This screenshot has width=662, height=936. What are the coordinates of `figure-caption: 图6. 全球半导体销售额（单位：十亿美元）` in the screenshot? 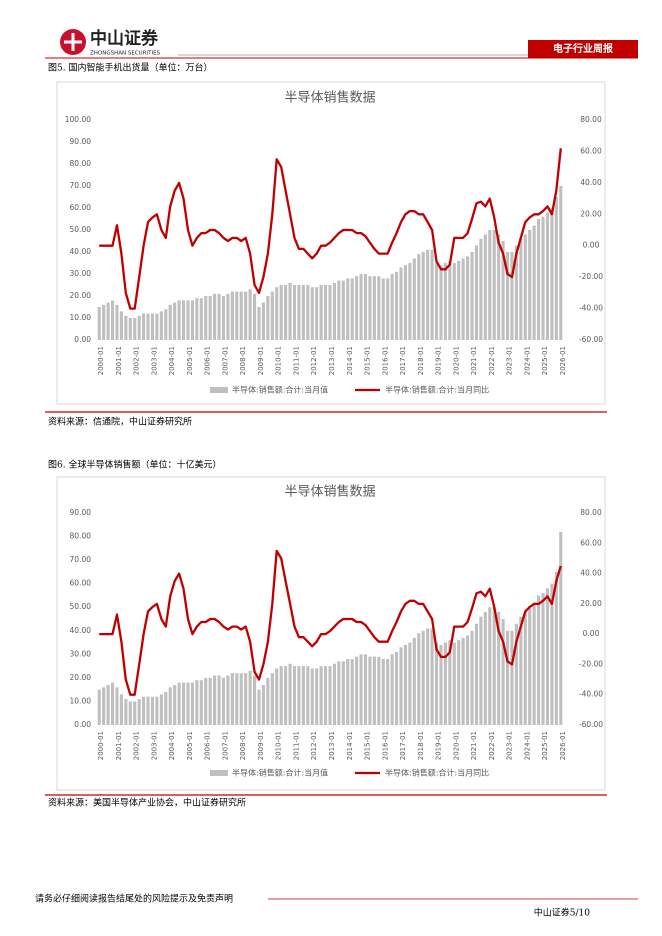 It's located at (134, 465).